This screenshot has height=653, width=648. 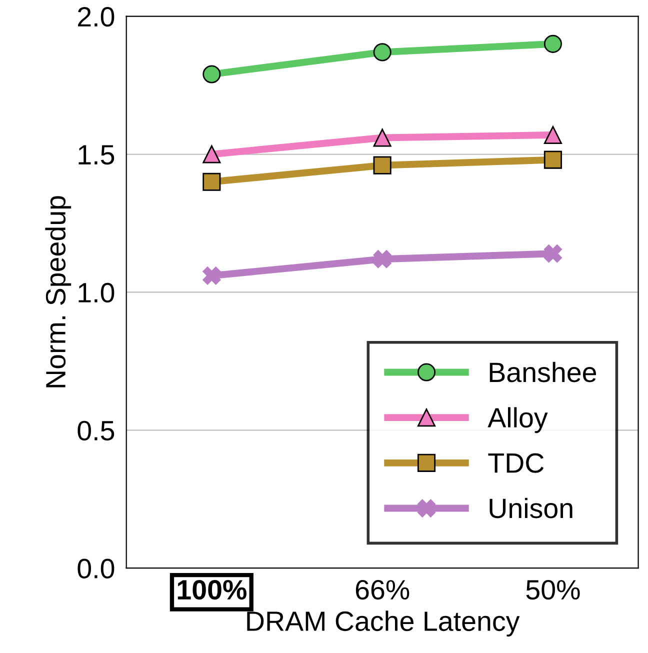 What do you see at coordinates (543, 372) in the screenshot?
I see `legend-label: Banshee` at bounding box center [543, 372].